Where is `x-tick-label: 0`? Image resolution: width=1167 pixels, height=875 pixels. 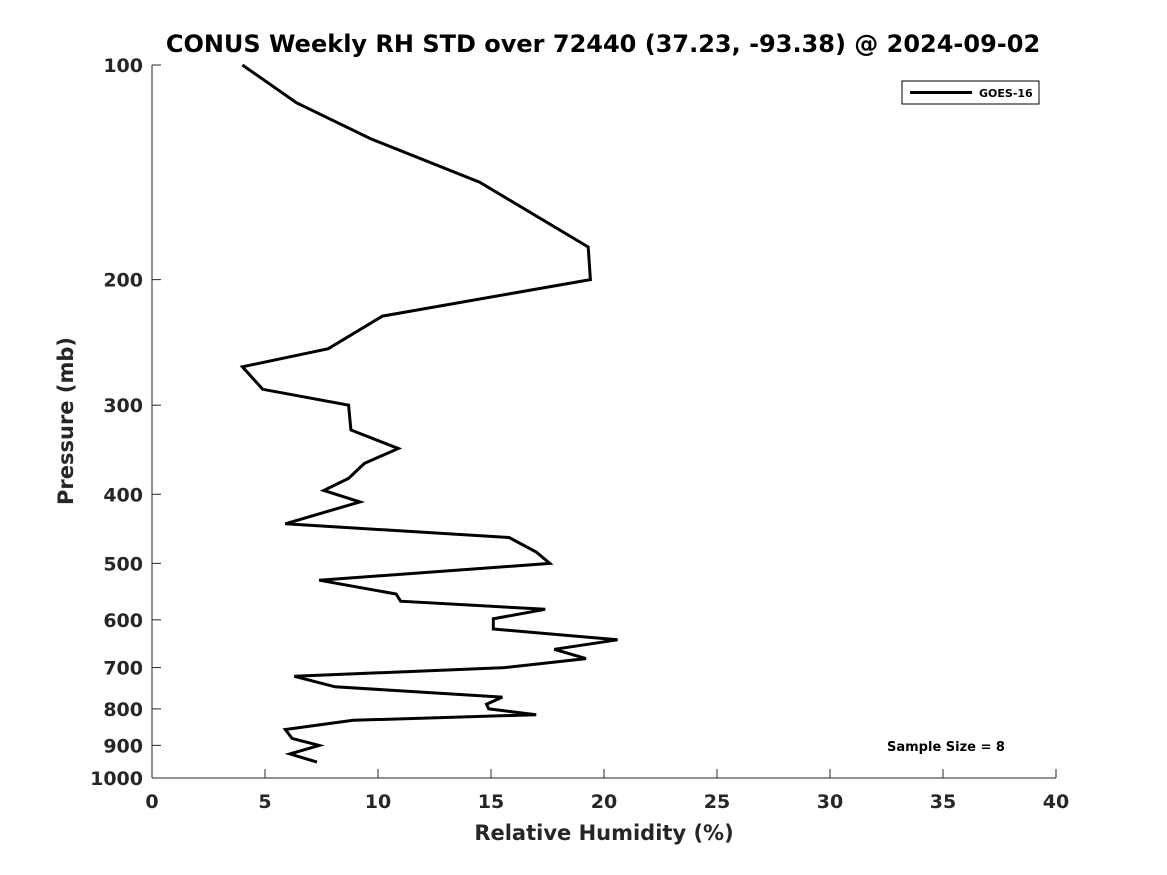
x-tick-label: 0 is located at coordinates (151, 802).